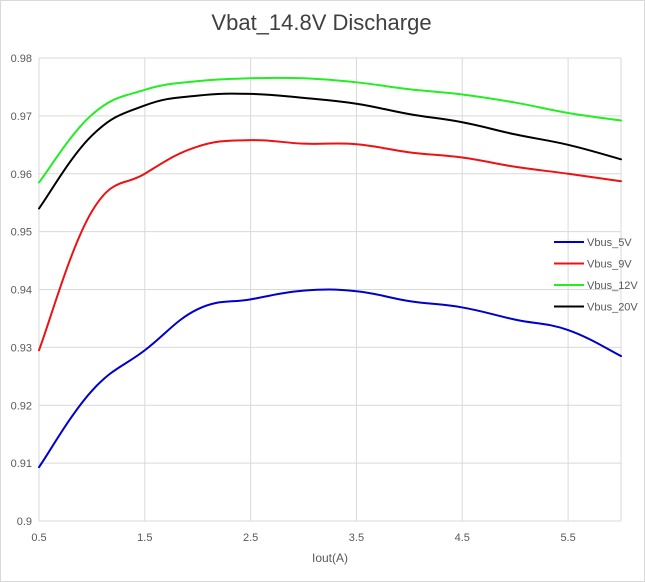  Describe the element at coordinates (21, 233) in the screenshot. I see `y-tick-label: 0.95` at that location.